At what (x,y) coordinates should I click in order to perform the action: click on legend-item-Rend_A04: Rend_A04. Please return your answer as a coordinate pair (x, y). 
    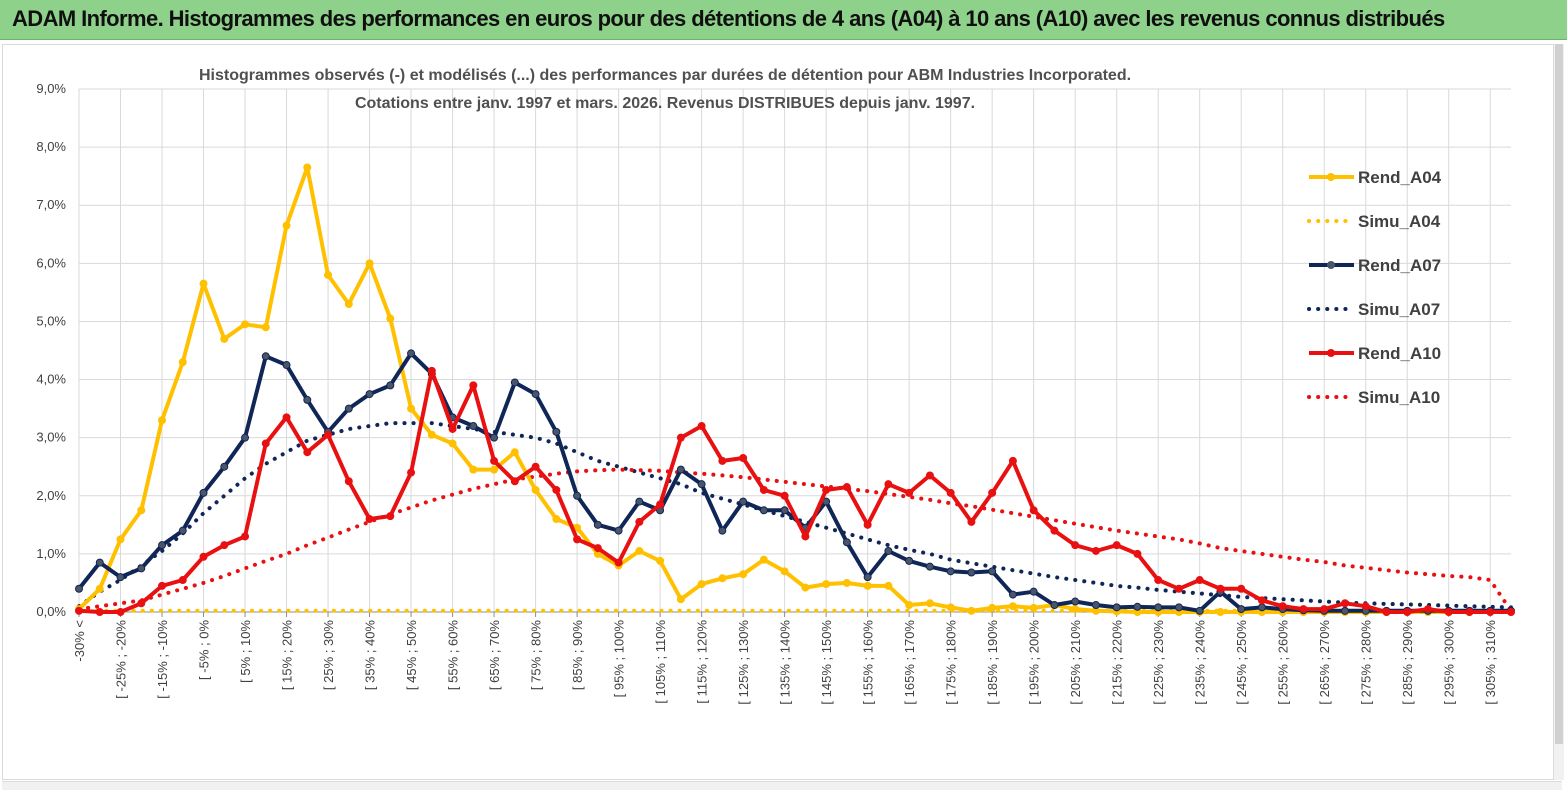
    Looking at the image, I should click on (1375, 177).